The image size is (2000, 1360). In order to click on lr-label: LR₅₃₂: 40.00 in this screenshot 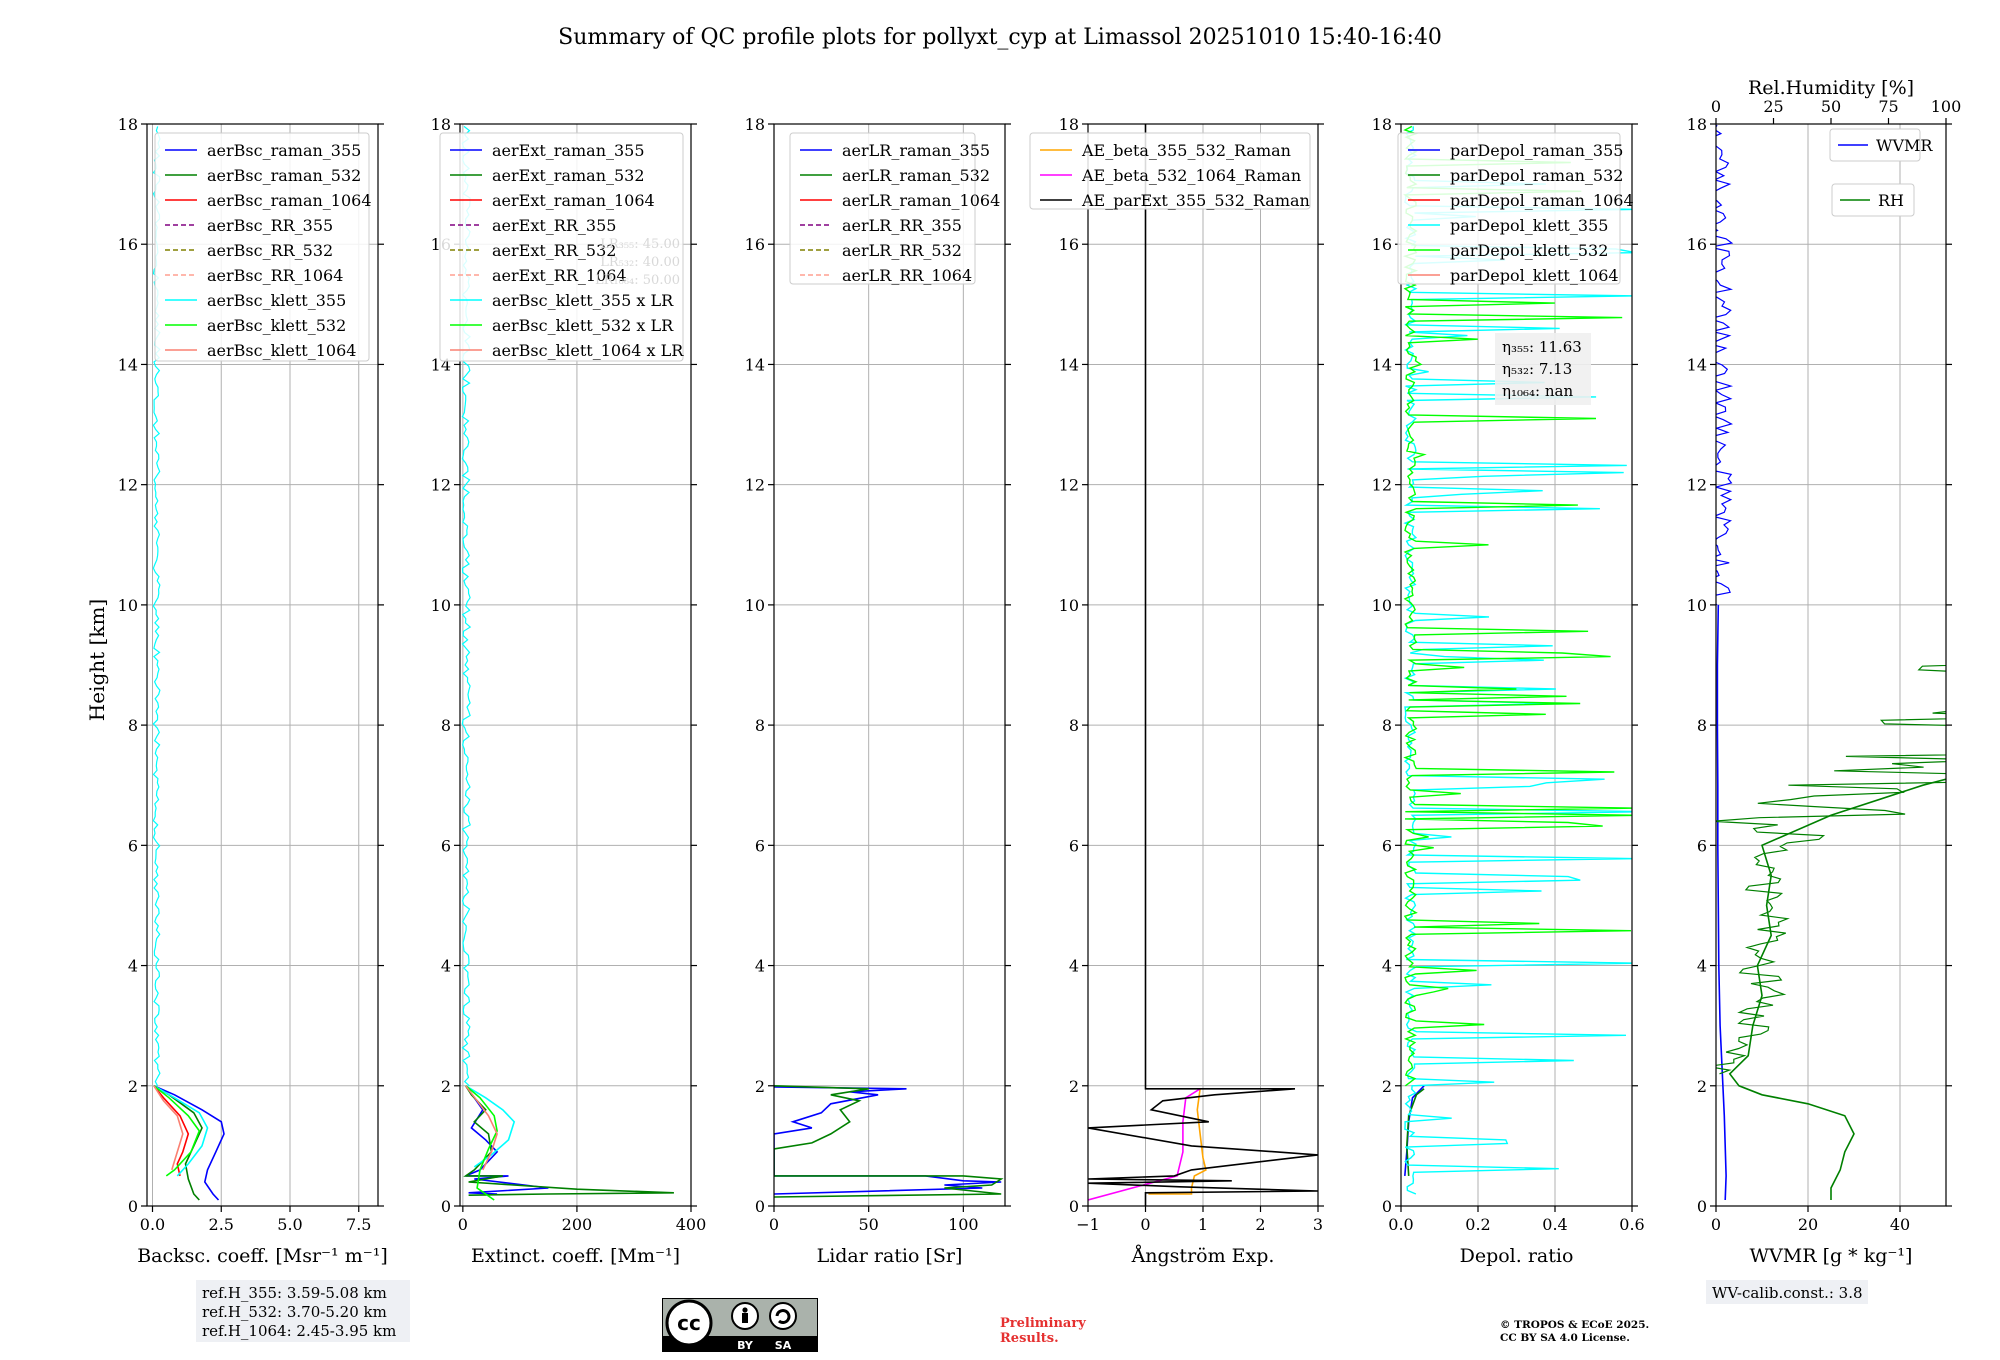, I will do `click(640, 262)`.